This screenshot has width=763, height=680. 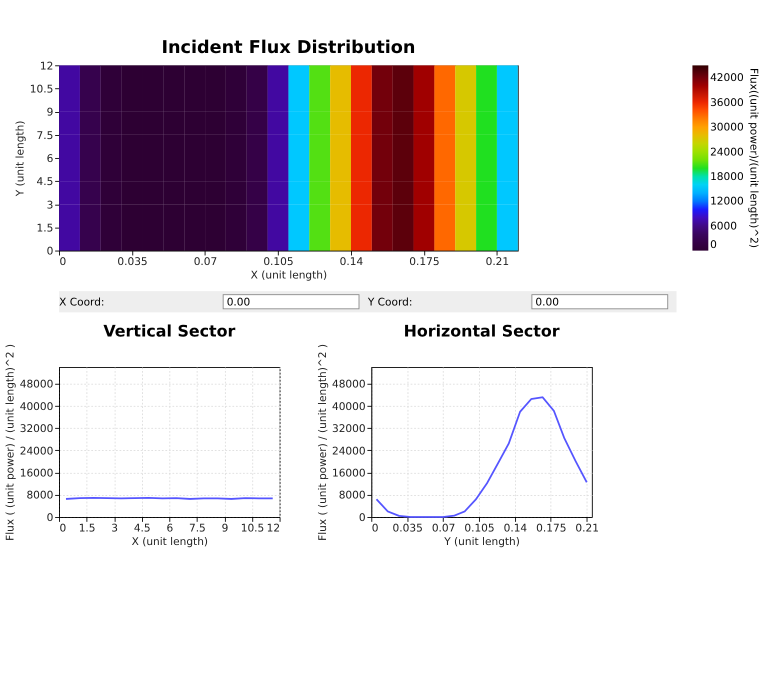 I want to click on x-axis-title: Y (unit length), so click(x=481, y=542).